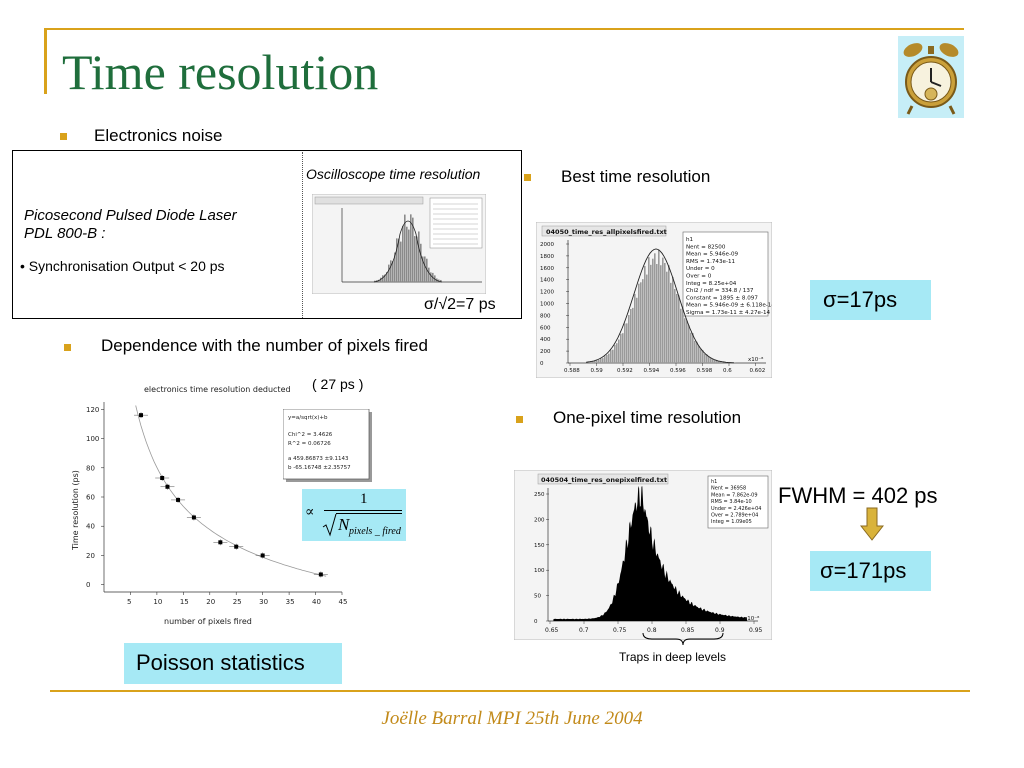  I want to click on one-pixel-x-tick: 0.8, so click(652, 630).